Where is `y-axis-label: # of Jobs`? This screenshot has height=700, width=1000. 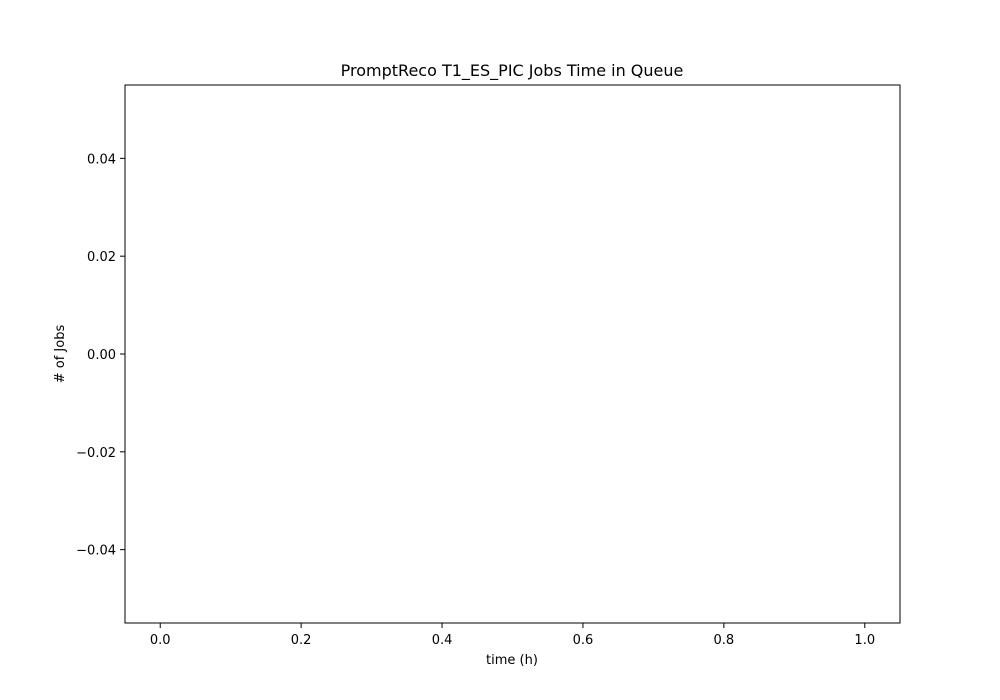
y-axis-label: # of Jobs is located at coordinates (60, 354).